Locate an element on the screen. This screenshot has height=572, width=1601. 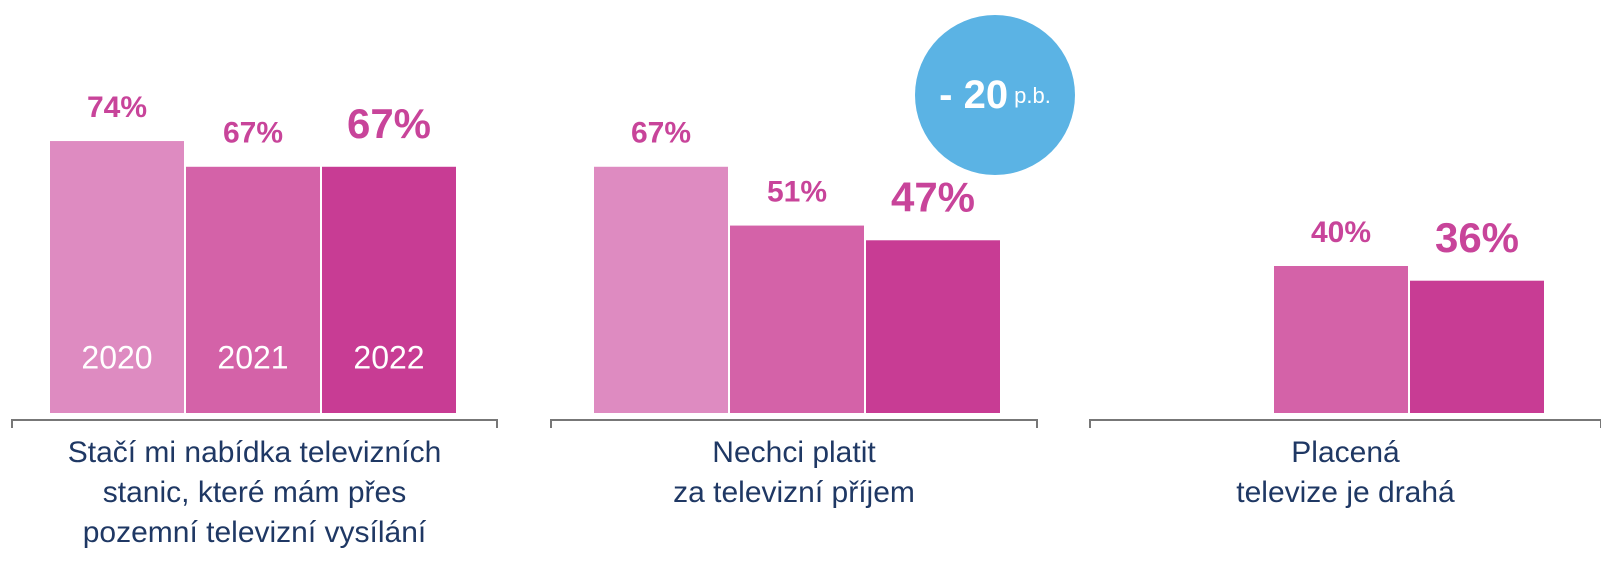
legend-label: 2020 is located at coordinates (116, 357).